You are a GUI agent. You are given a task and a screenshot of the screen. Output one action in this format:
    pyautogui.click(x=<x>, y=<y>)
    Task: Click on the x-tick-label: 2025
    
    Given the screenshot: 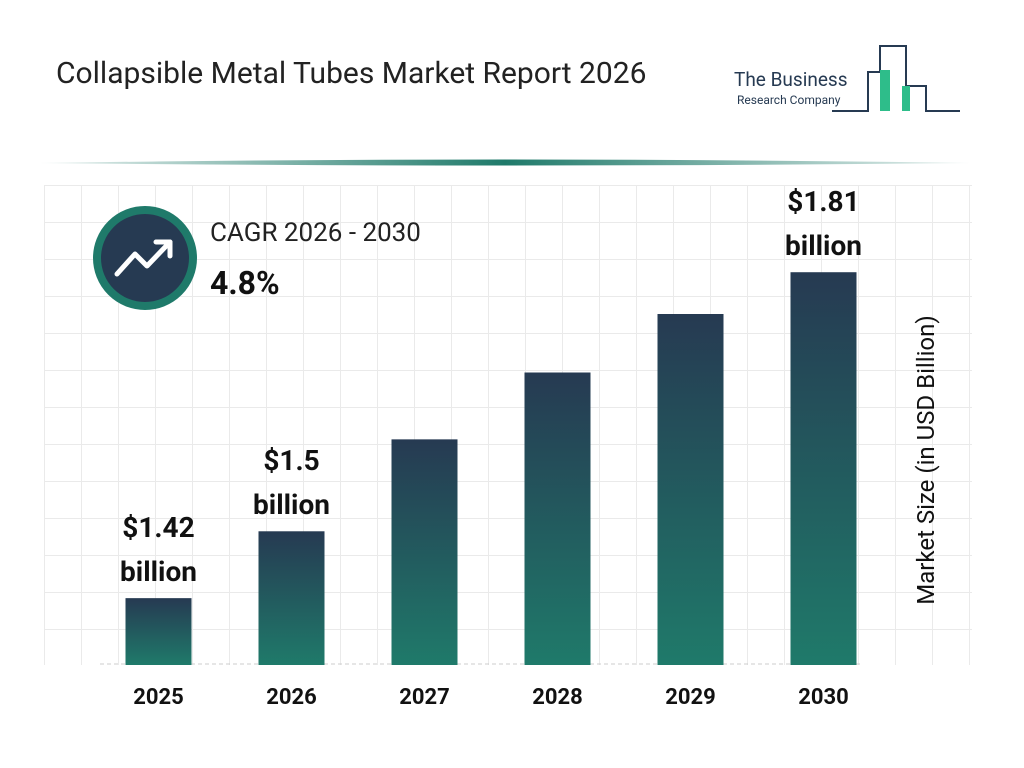 What is the action you would take?
    pyautogui.click(x=158, y=697)
    